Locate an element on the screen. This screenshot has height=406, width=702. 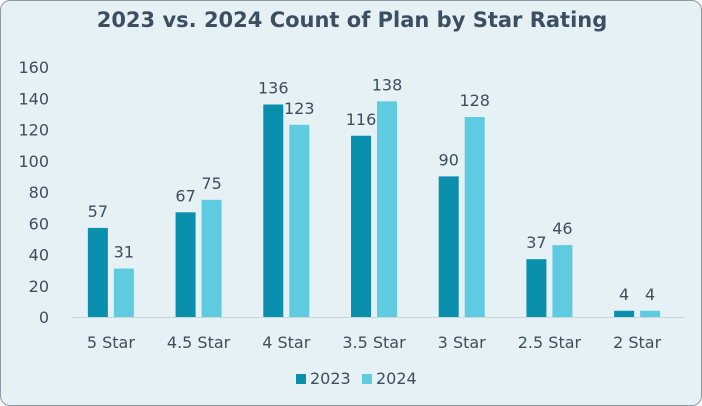
x-tick-label: 2.5 Star is located at coordinates (550, 342).